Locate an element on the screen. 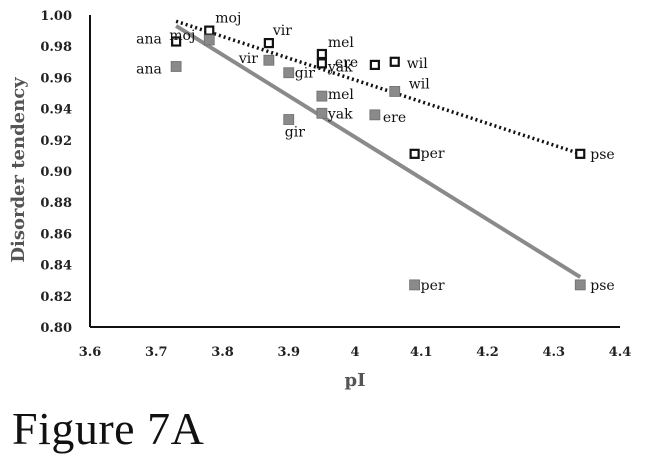 This screenshot has height=476, width=645. y-tick-label: 0.98 is located at coordinates (56, 47).